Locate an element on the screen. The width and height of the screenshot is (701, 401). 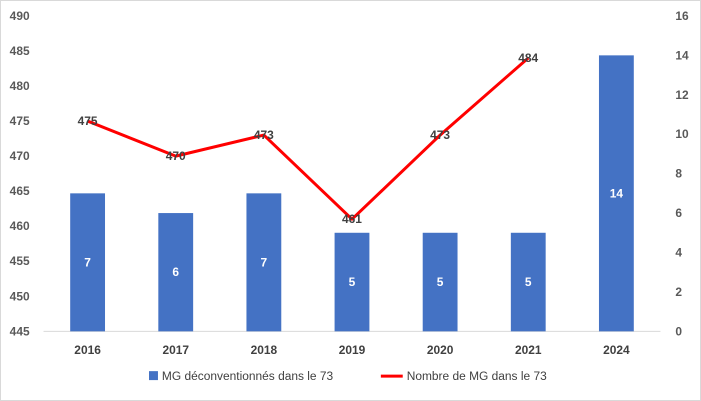
left-y-tick-label: 480 is located at coordinates (20, 86).